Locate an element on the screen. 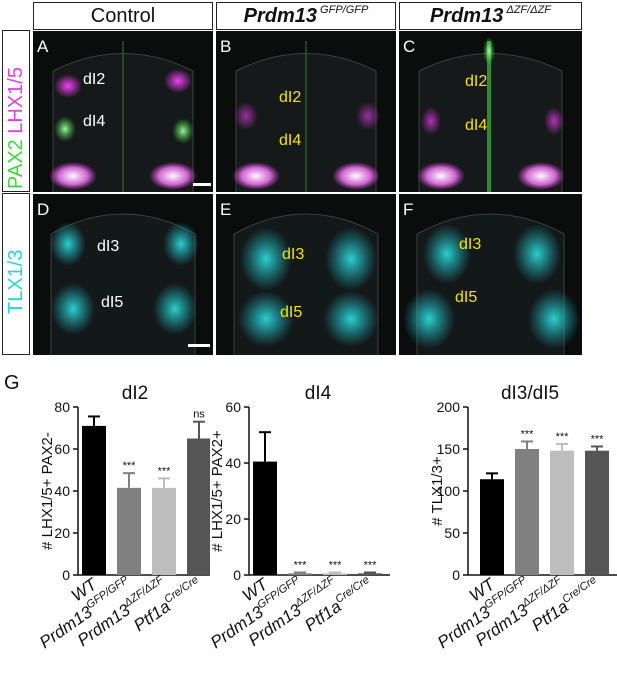 This screenshot has height=689, width=617. header-prdm13-dzf: Prdm13 ΔZF/ΔZF is located at coordinates (490, 16).